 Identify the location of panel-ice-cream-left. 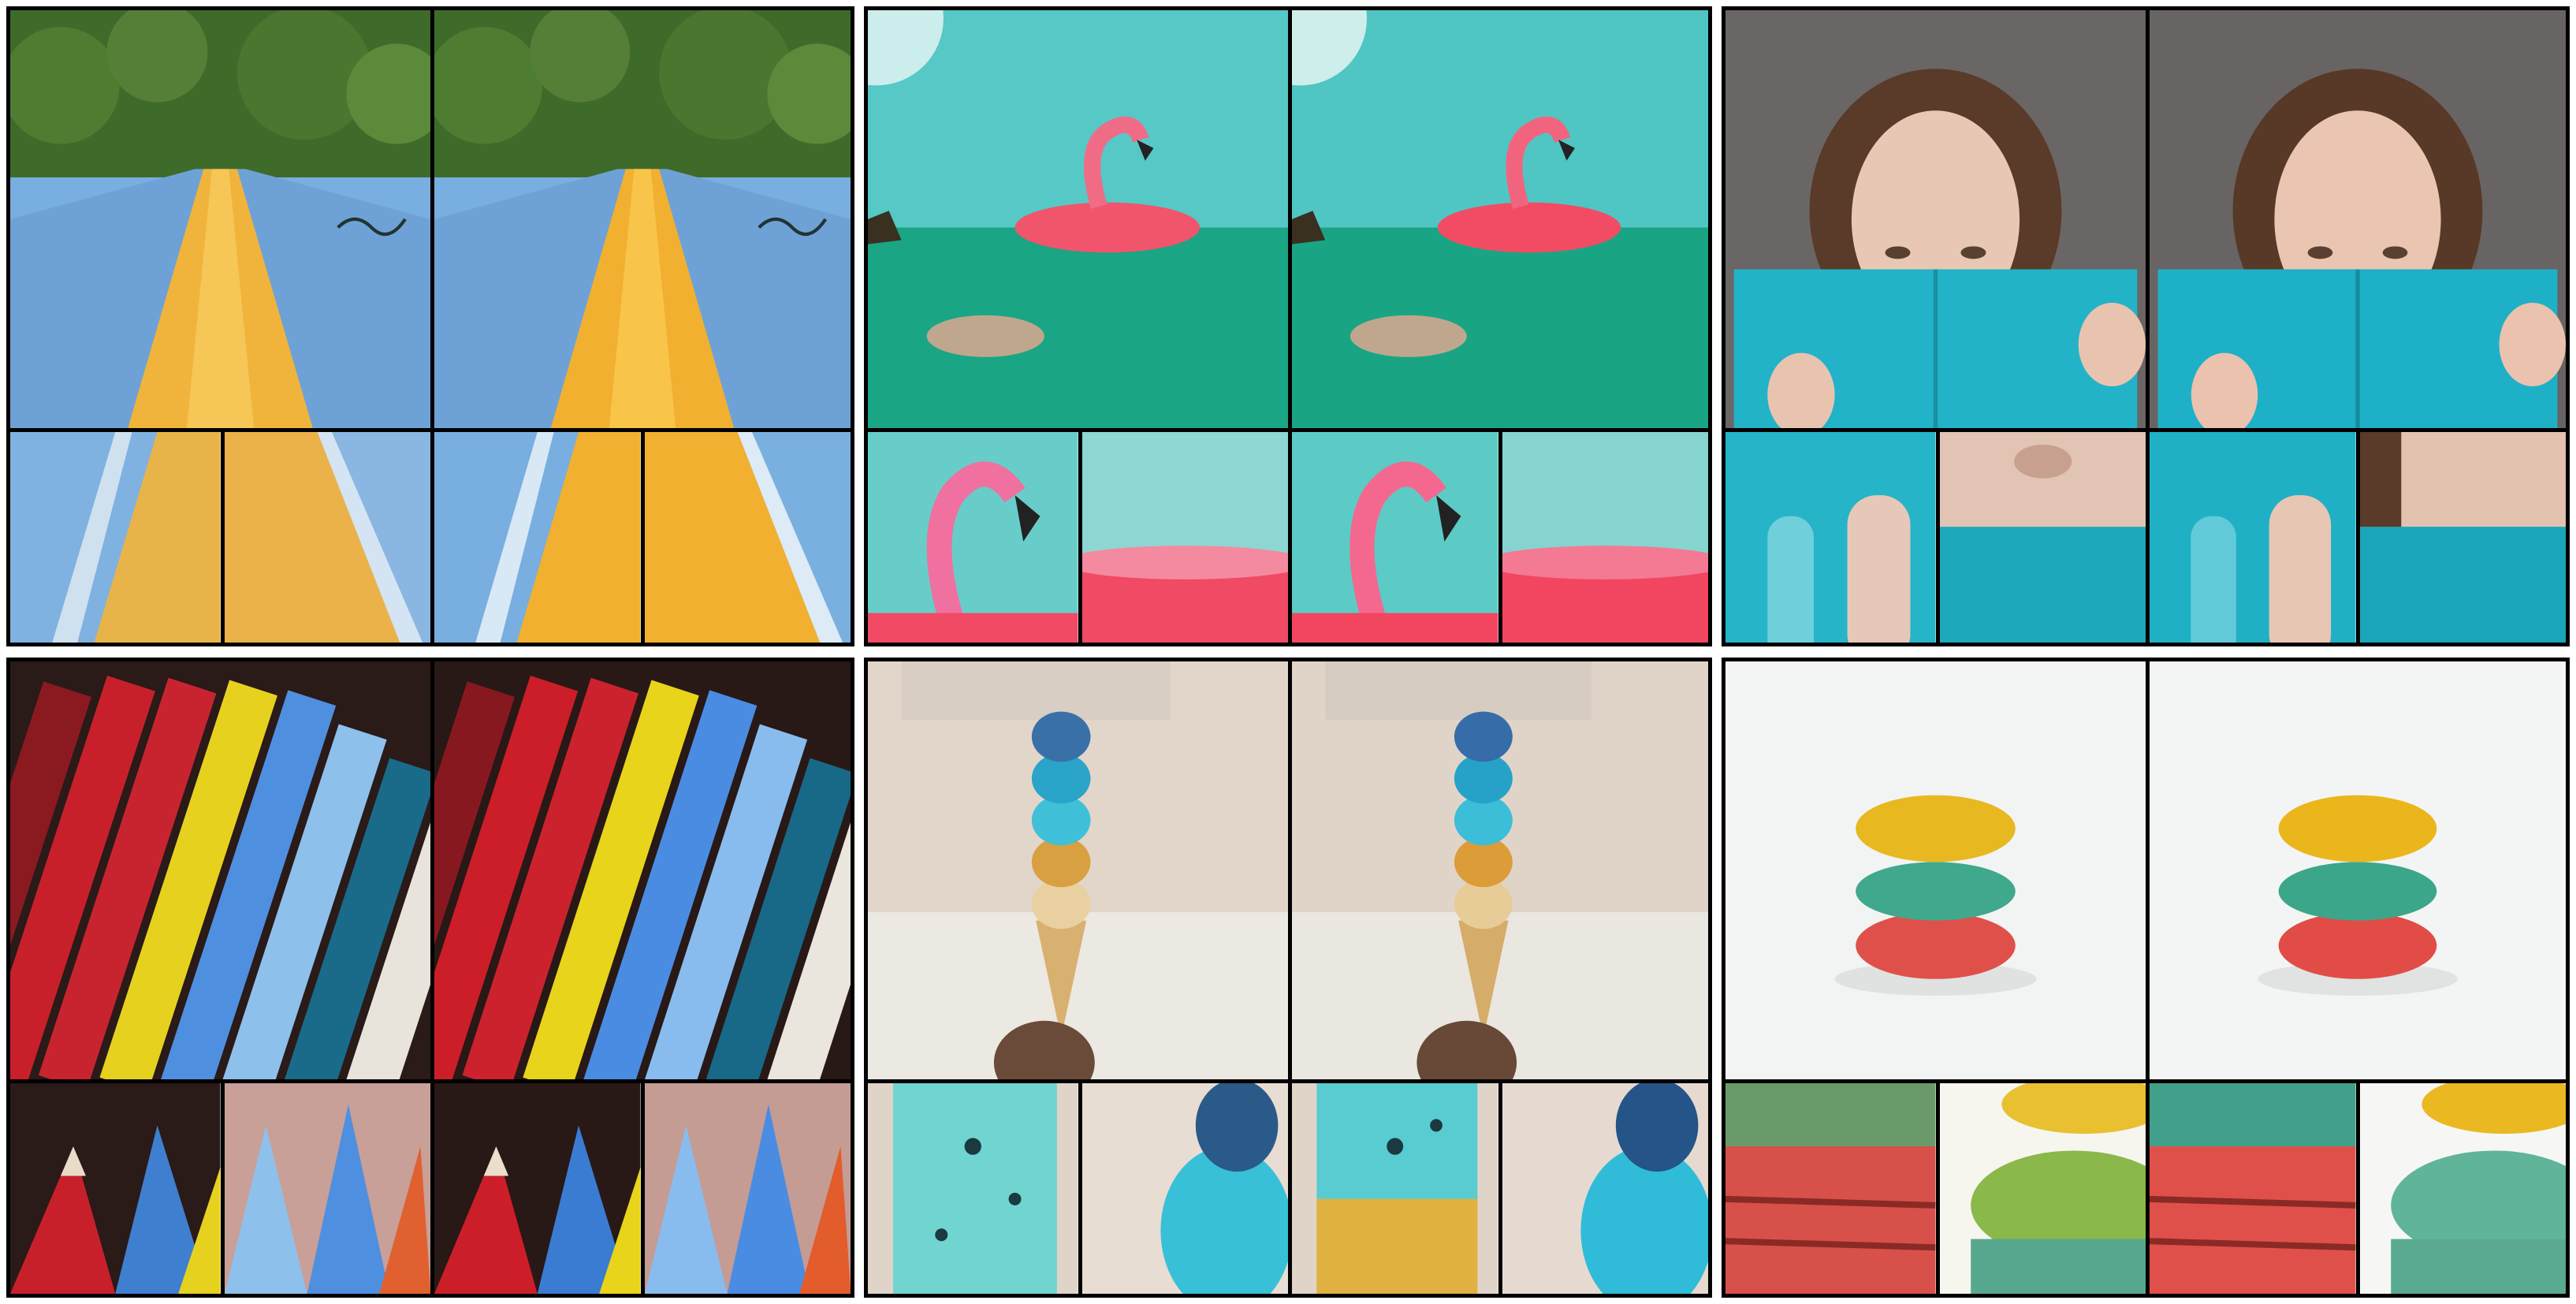
(1078, 870).